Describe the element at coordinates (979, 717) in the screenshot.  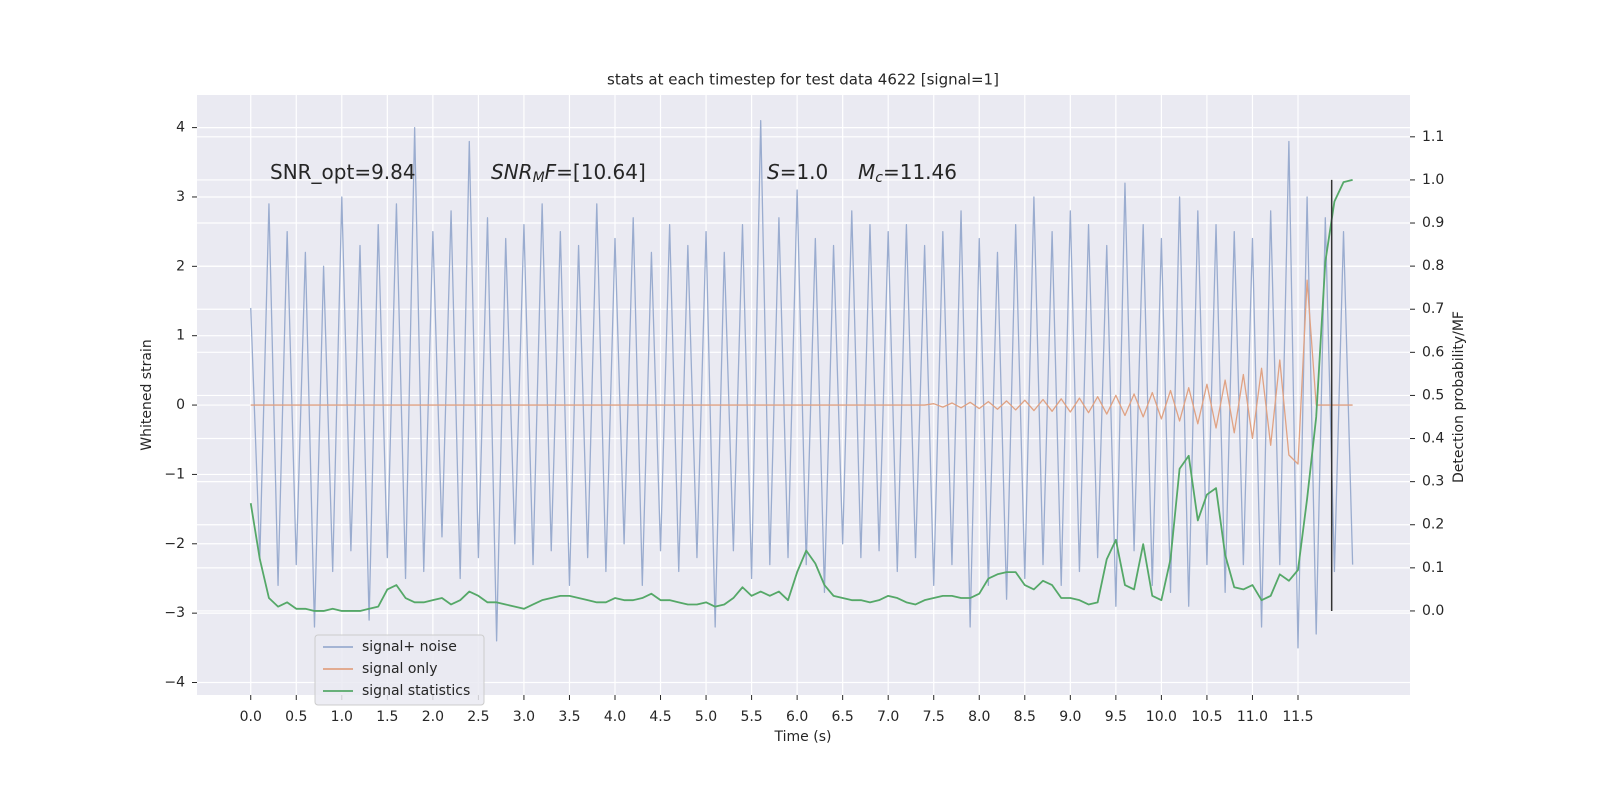
I see `x-tick-label: 8.0` at that location.